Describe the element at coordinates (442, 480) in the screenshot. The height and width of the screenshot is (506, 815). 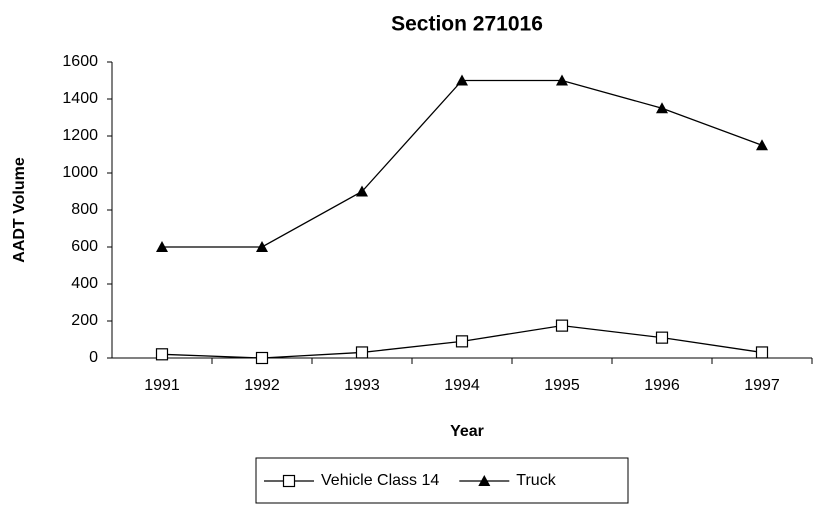
I see `legend-box` at that location.